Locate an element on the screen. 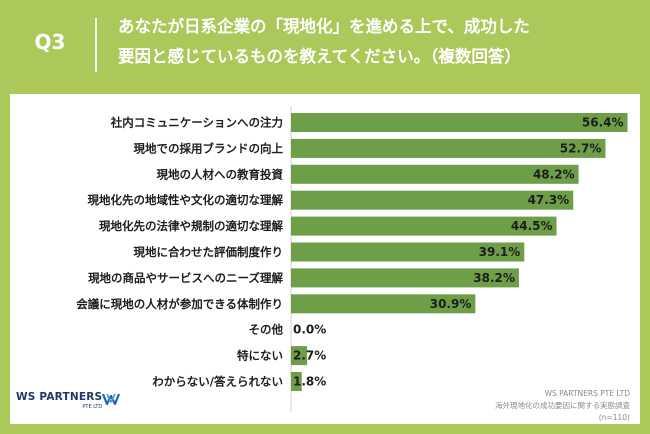 Image resolution: width=650 pixels, height=434 pixels. value-label: 39.1% is located at coordinates (500, 252).